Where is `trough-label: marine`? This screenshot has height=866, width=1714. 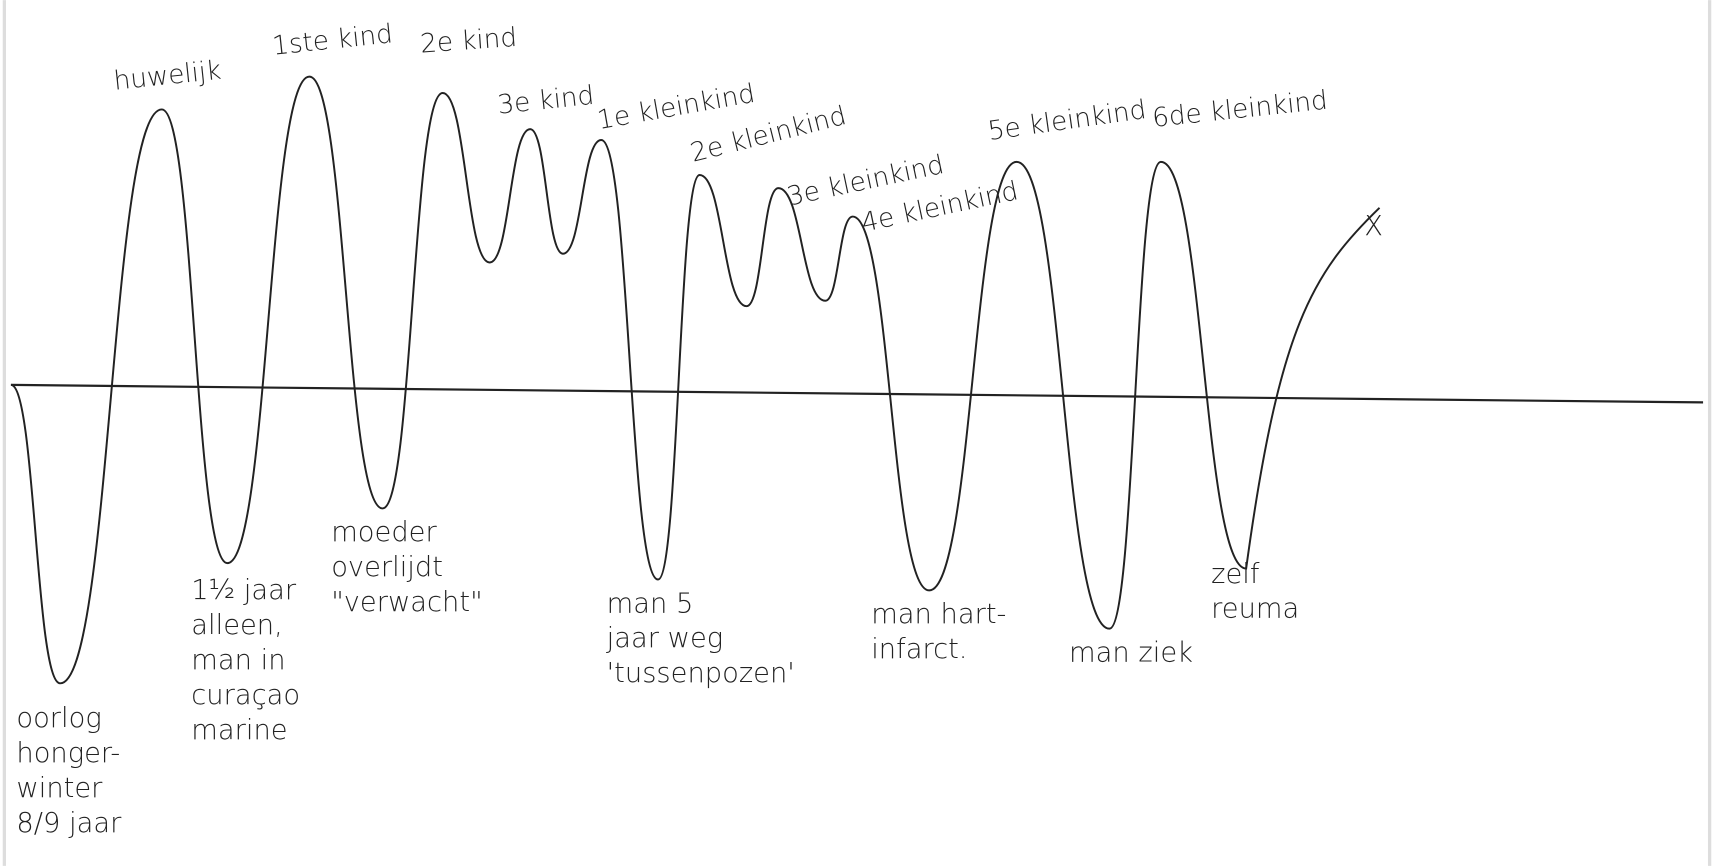
trough-label: marine is located at coordinates (239, 730).